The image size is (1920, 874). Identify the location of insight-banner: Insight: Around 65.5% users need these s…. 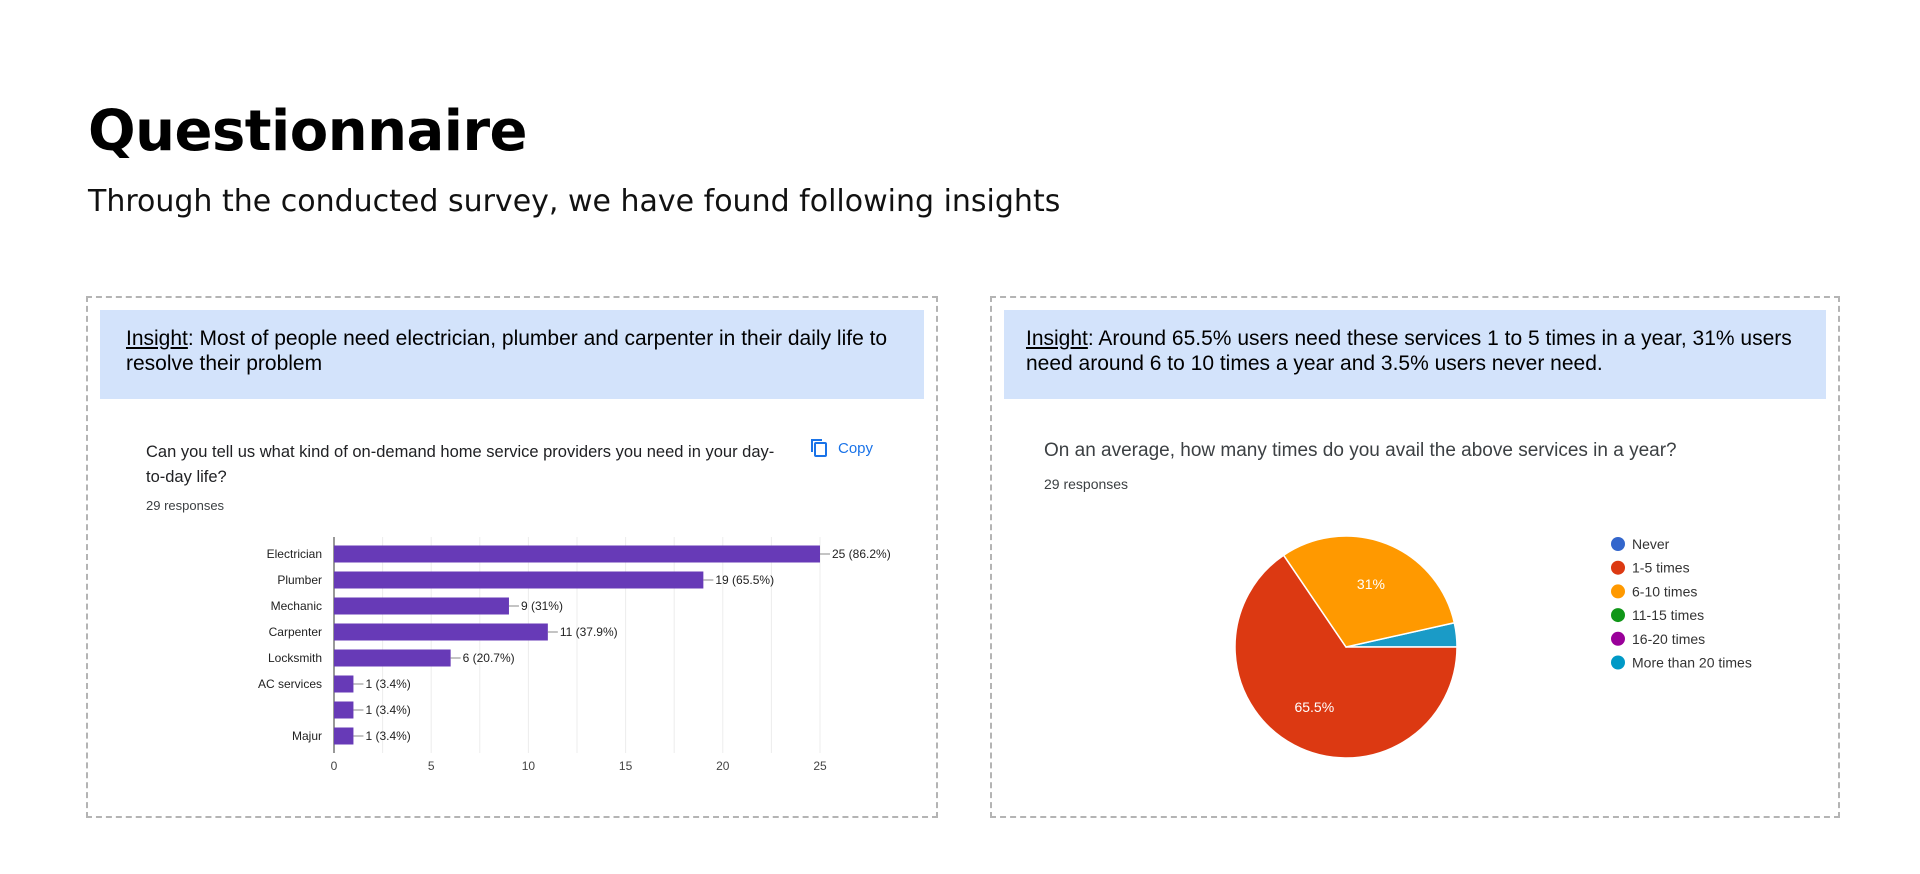
(1415, 354).